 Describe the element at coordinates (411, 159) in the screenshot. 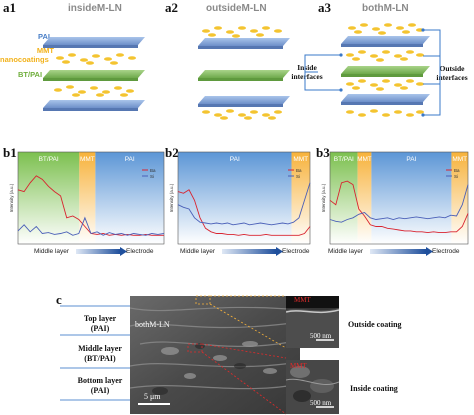

I see `b3-region-label: PAI` at that location.